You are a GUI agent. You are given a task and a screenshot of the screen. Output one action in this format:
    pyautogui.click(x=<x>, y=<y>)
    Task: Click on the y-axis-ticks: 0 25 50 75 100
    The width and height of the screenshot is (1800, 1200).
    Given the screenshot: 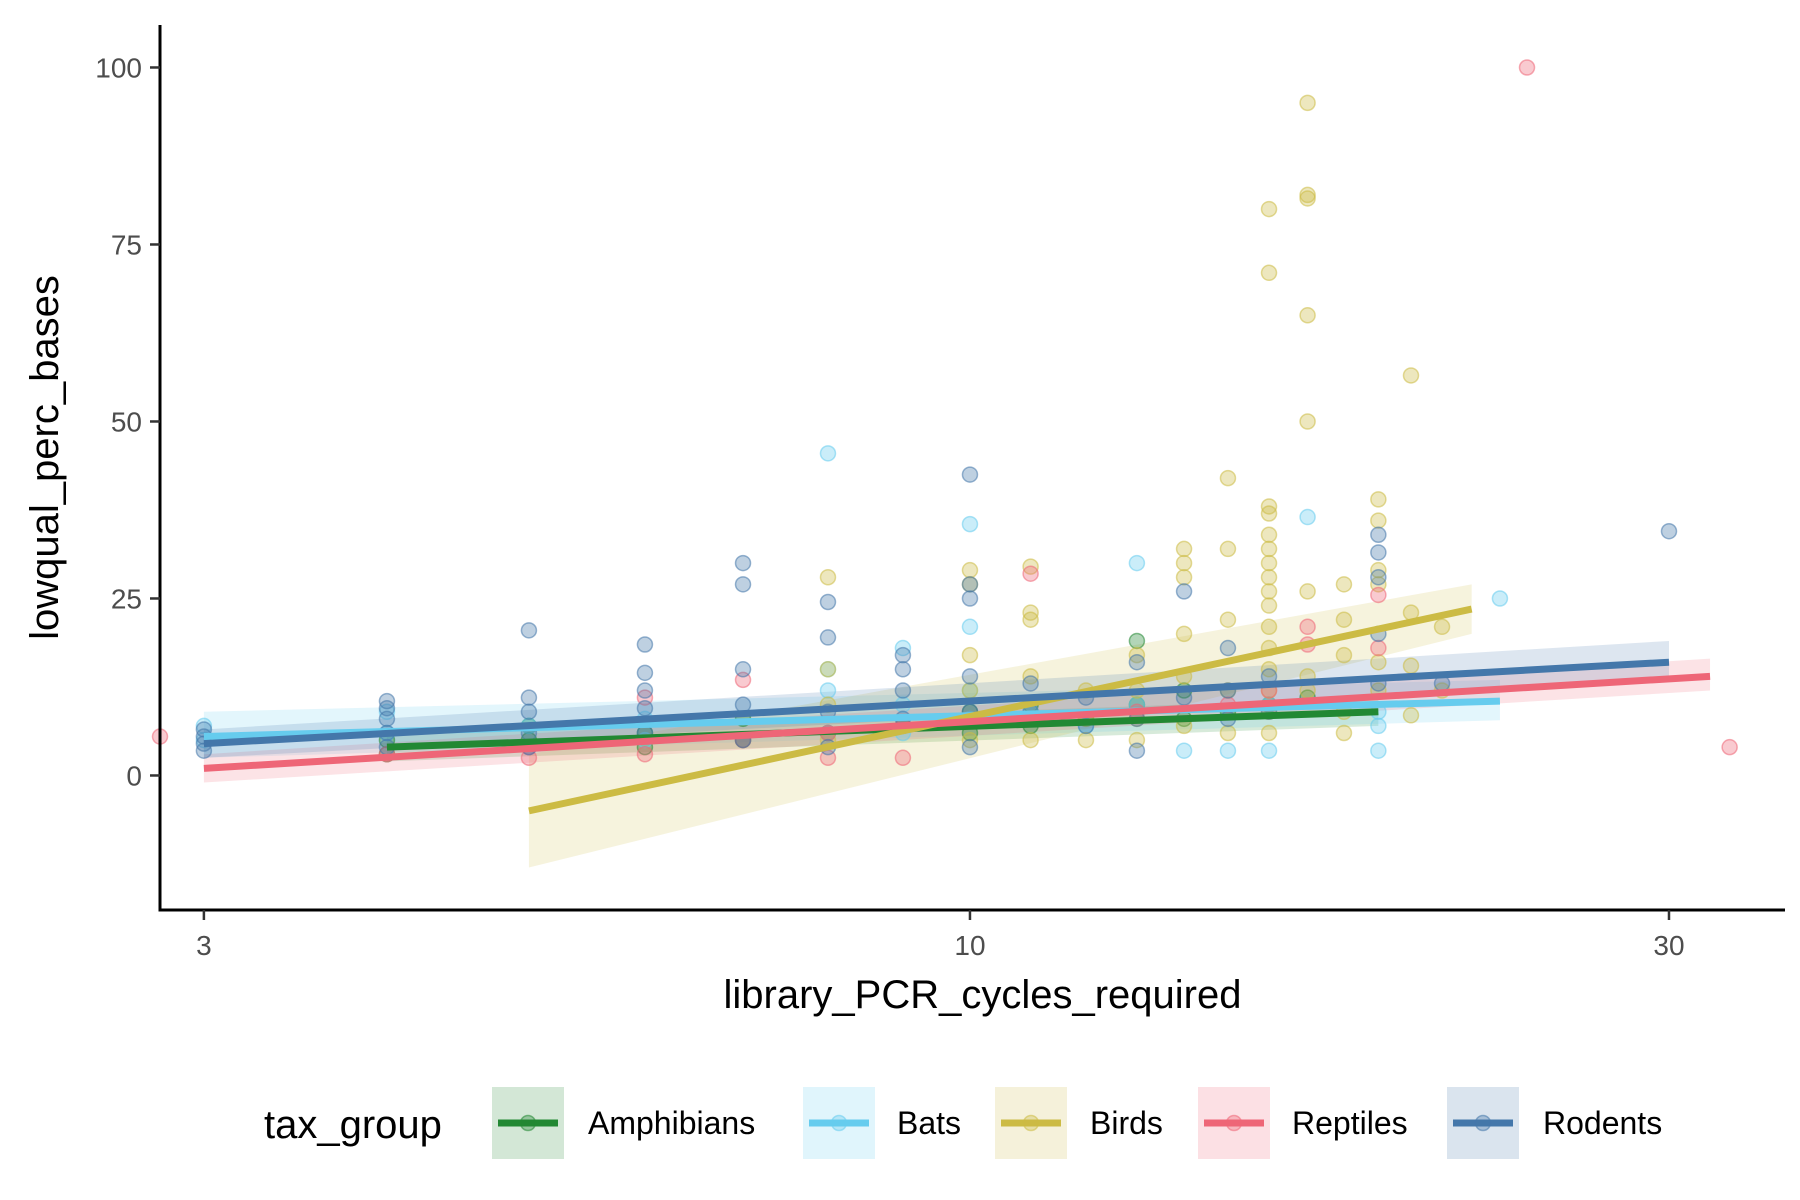 What is the action you would take?
    pyautogui.click(x=127, y=421)
    